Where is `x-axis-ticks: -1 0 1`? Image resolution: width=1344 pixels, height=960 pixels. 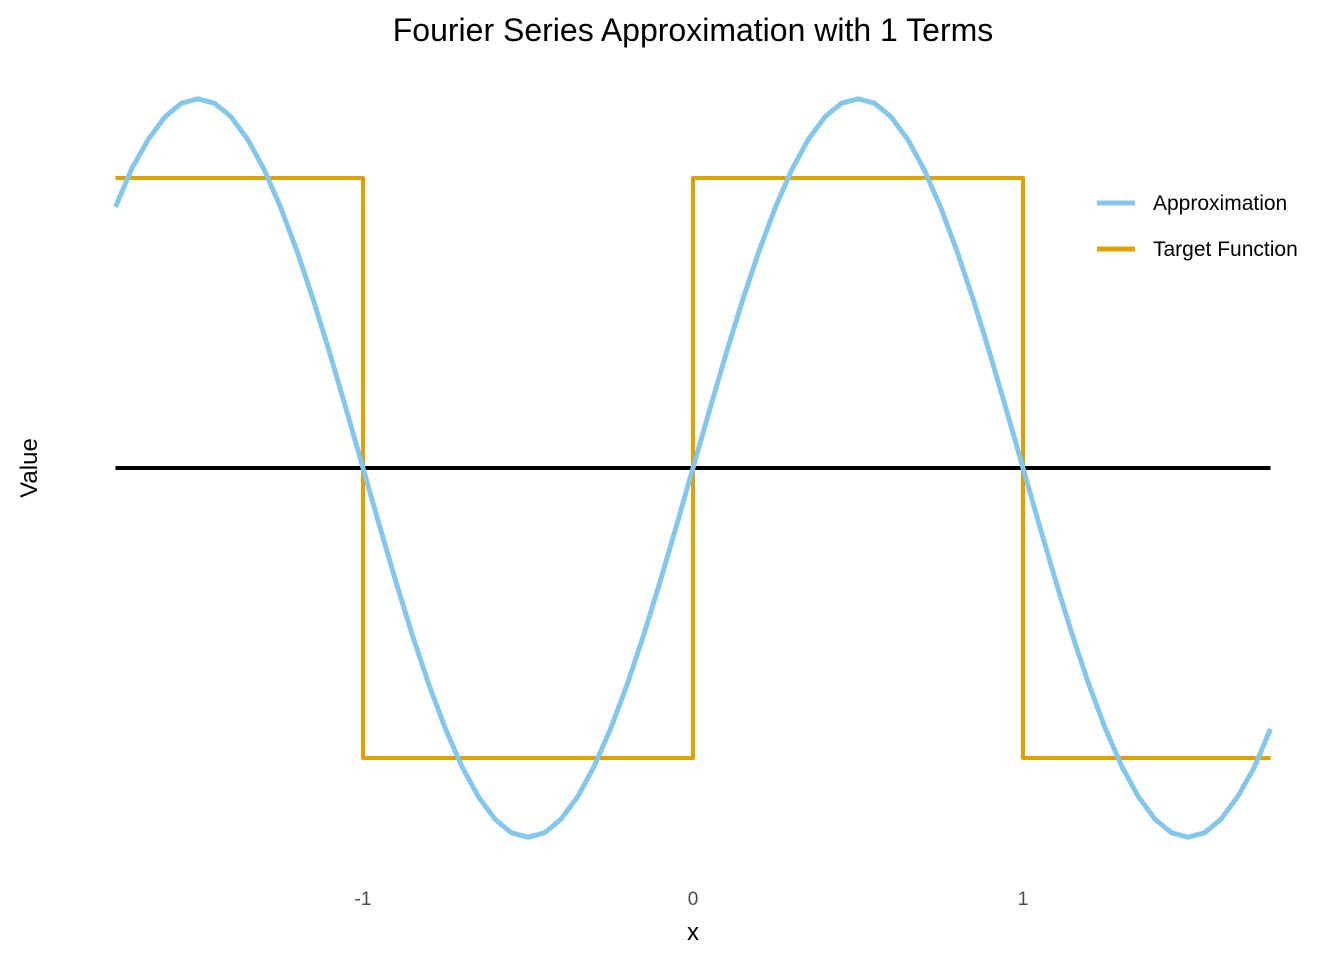
x-axis-ticks: -1 0 1 is located at coordinates (692, 899).